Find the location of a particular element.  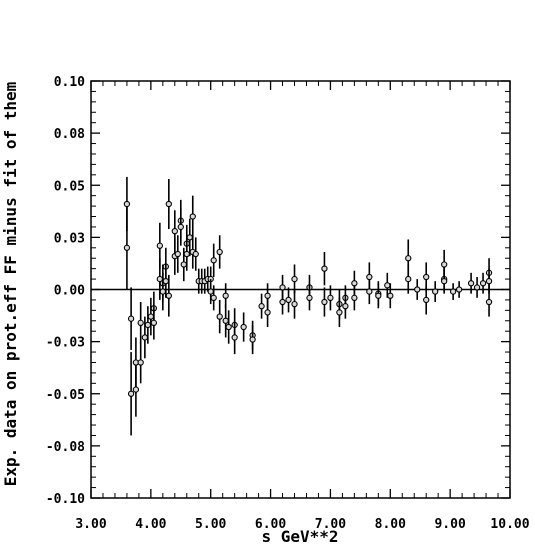

x-tick-label: 3.00 is located at coordinates (90, 524).